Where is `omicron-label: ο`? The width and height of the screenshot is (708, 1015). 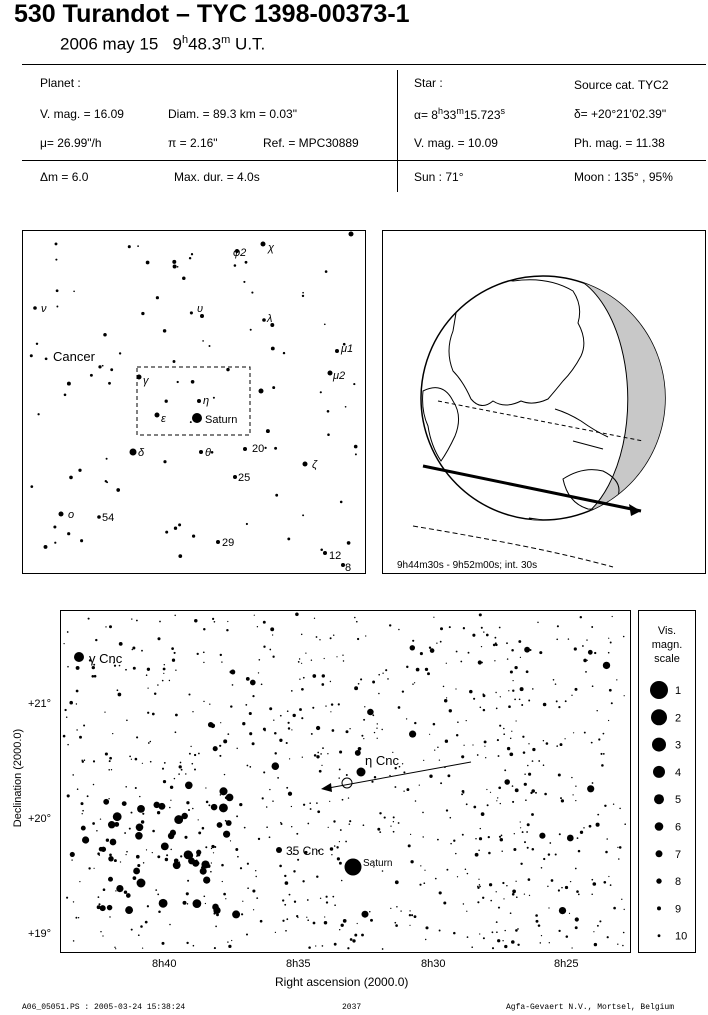
omicron-label: ο is located at coordinates (71, 515).